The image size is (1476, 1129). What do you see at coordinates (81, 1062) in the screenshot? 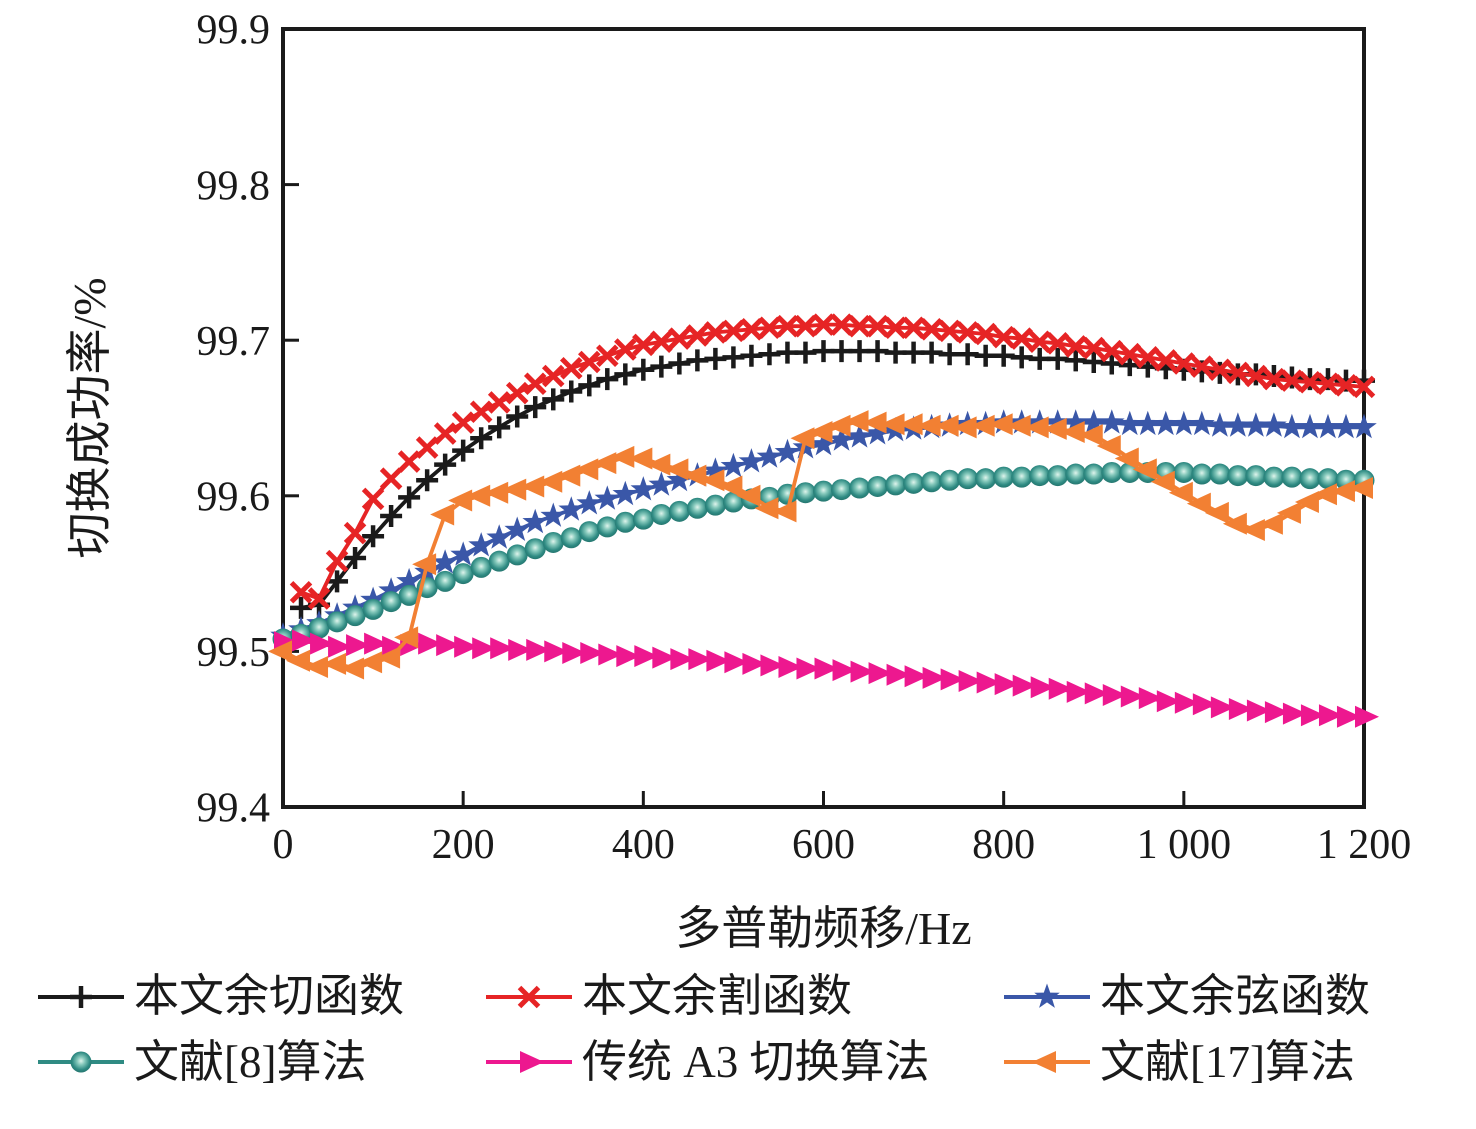
I see `circle-marker-icon` at bounding box center [81, 1062].